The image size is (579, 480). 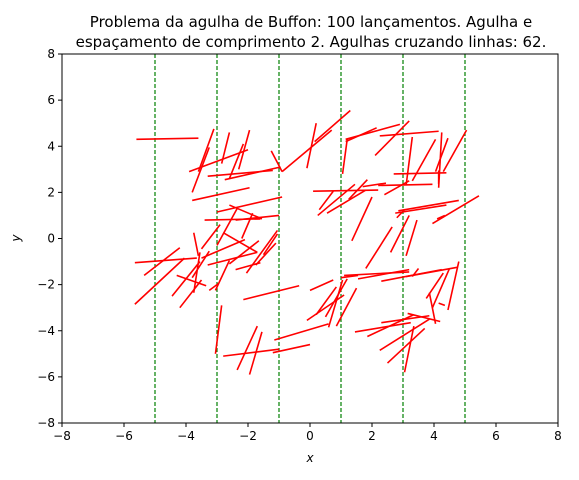 I want to click on x-axis-ticks: −8 −6 −4 −2 0 2 4 6 8, so click(x=307, y=433).